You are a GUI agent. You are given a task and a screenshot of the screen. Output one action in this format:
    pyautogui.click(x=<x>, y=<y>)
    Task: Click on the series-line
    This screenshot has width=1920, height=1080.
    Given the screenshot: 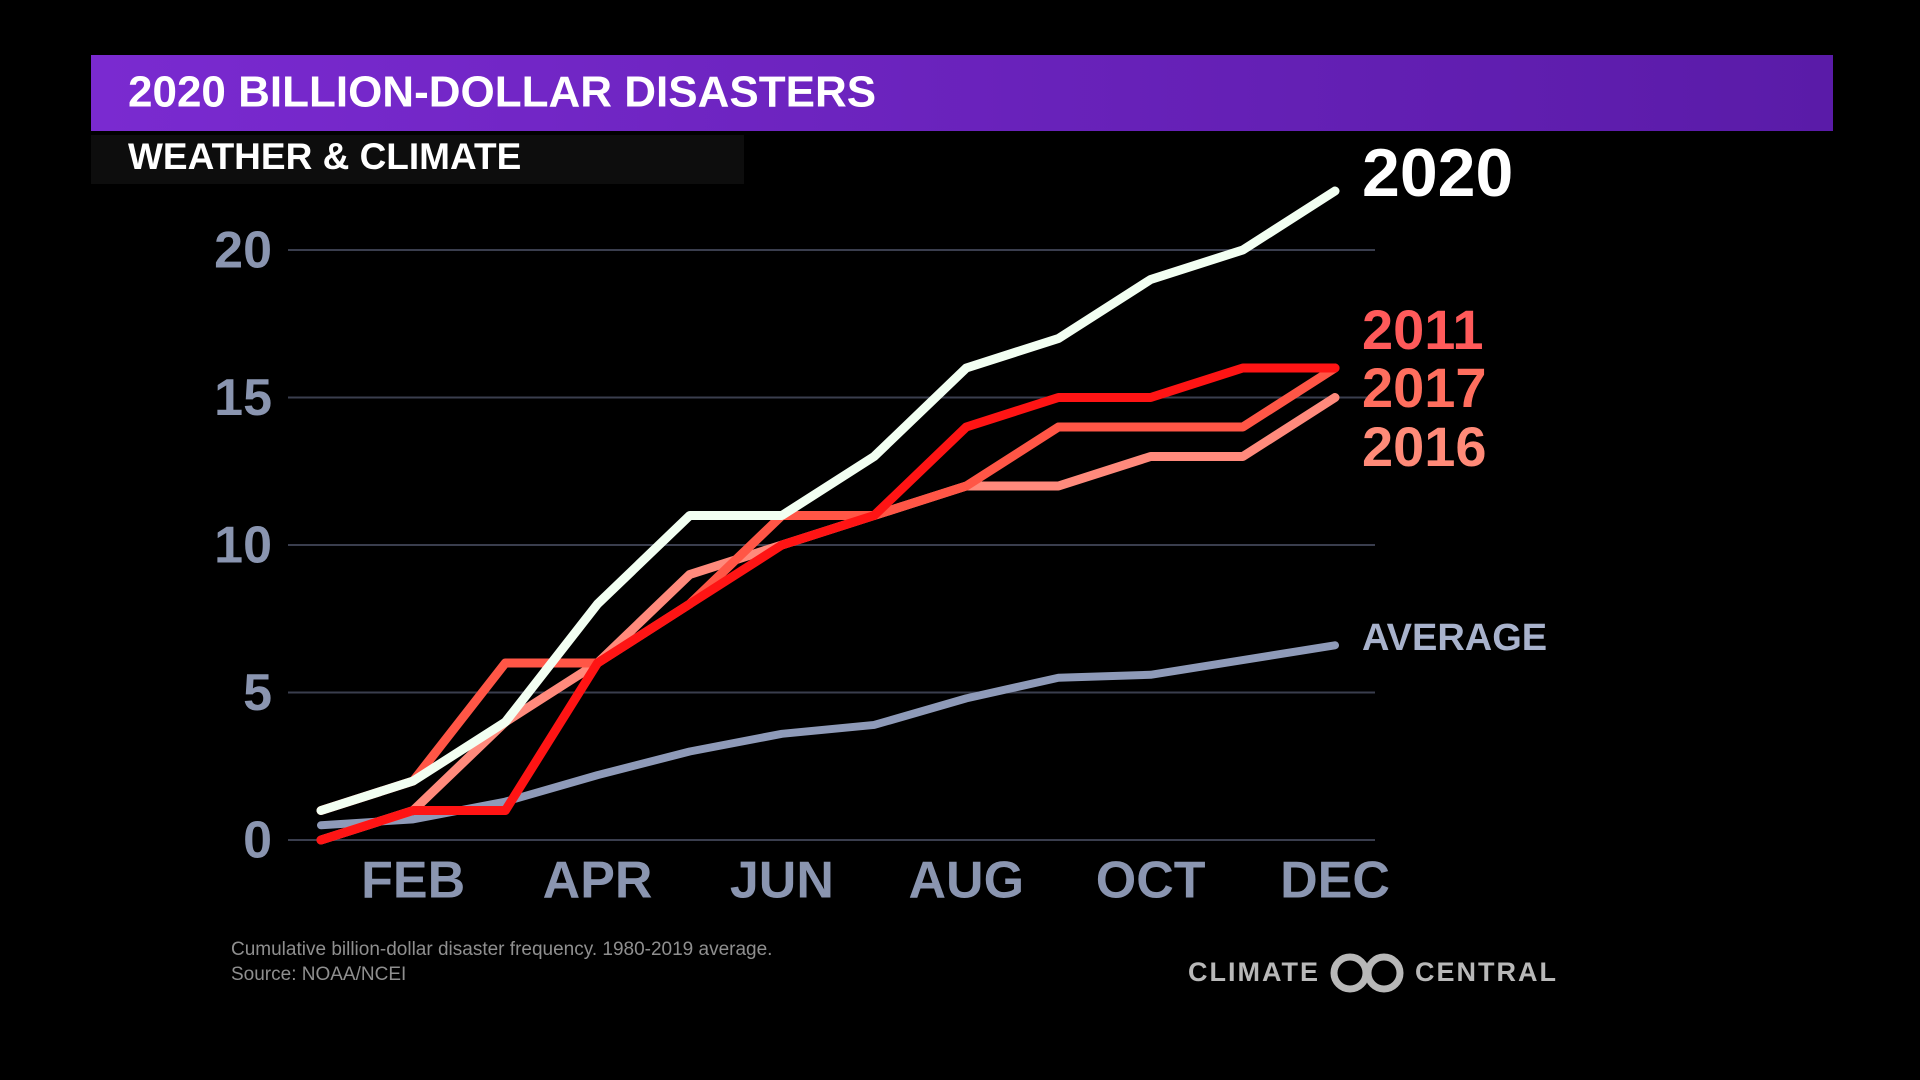 What is the action you would take?
    pyautogui.click(x=828, y=735)
    